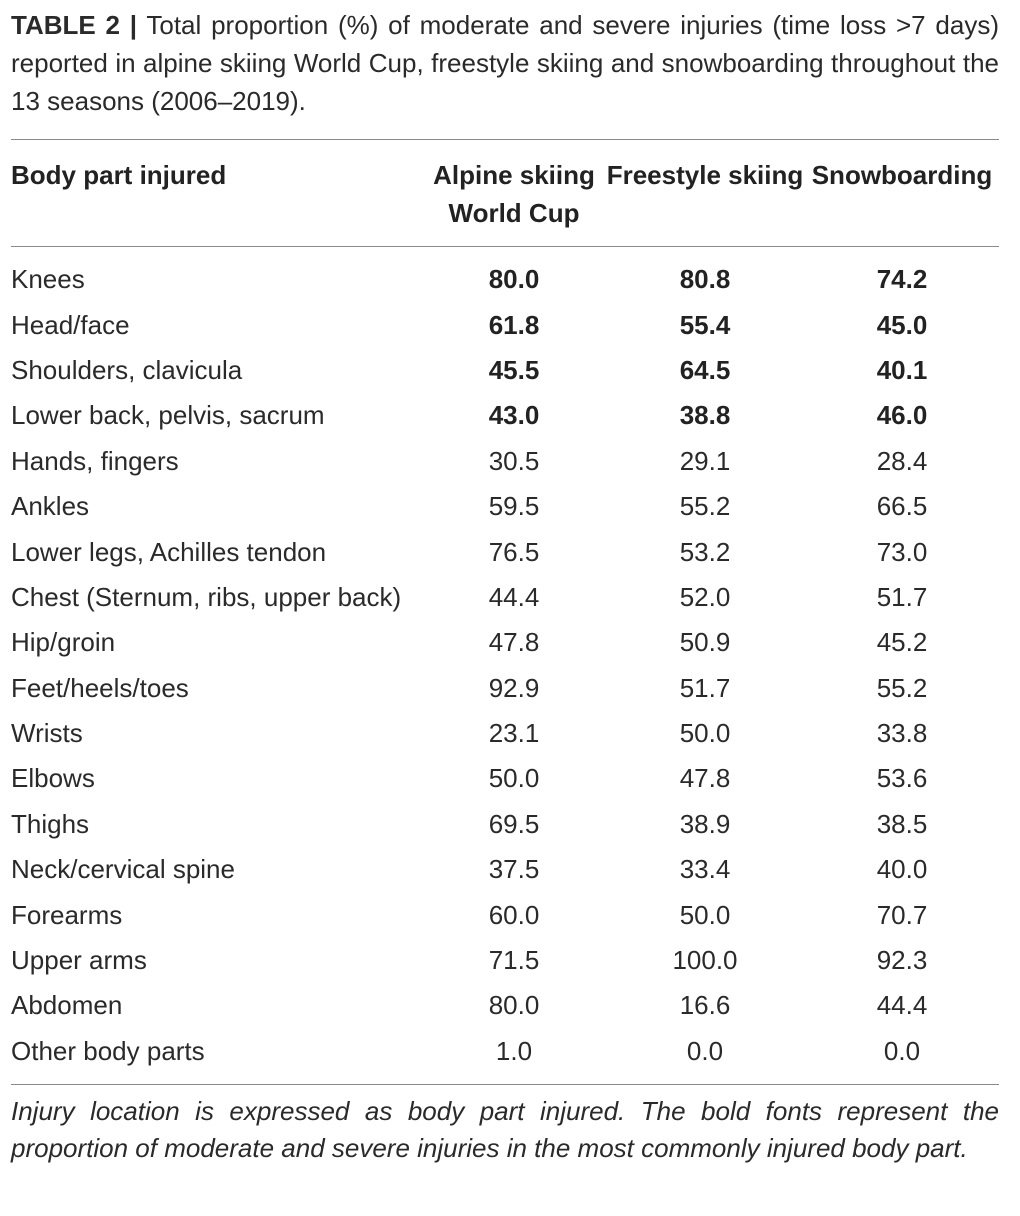 This screenshot has height=1216, width=1020. I want to click on table-row: Forearms 60.0 50.0 70.7, so click(505, 914).